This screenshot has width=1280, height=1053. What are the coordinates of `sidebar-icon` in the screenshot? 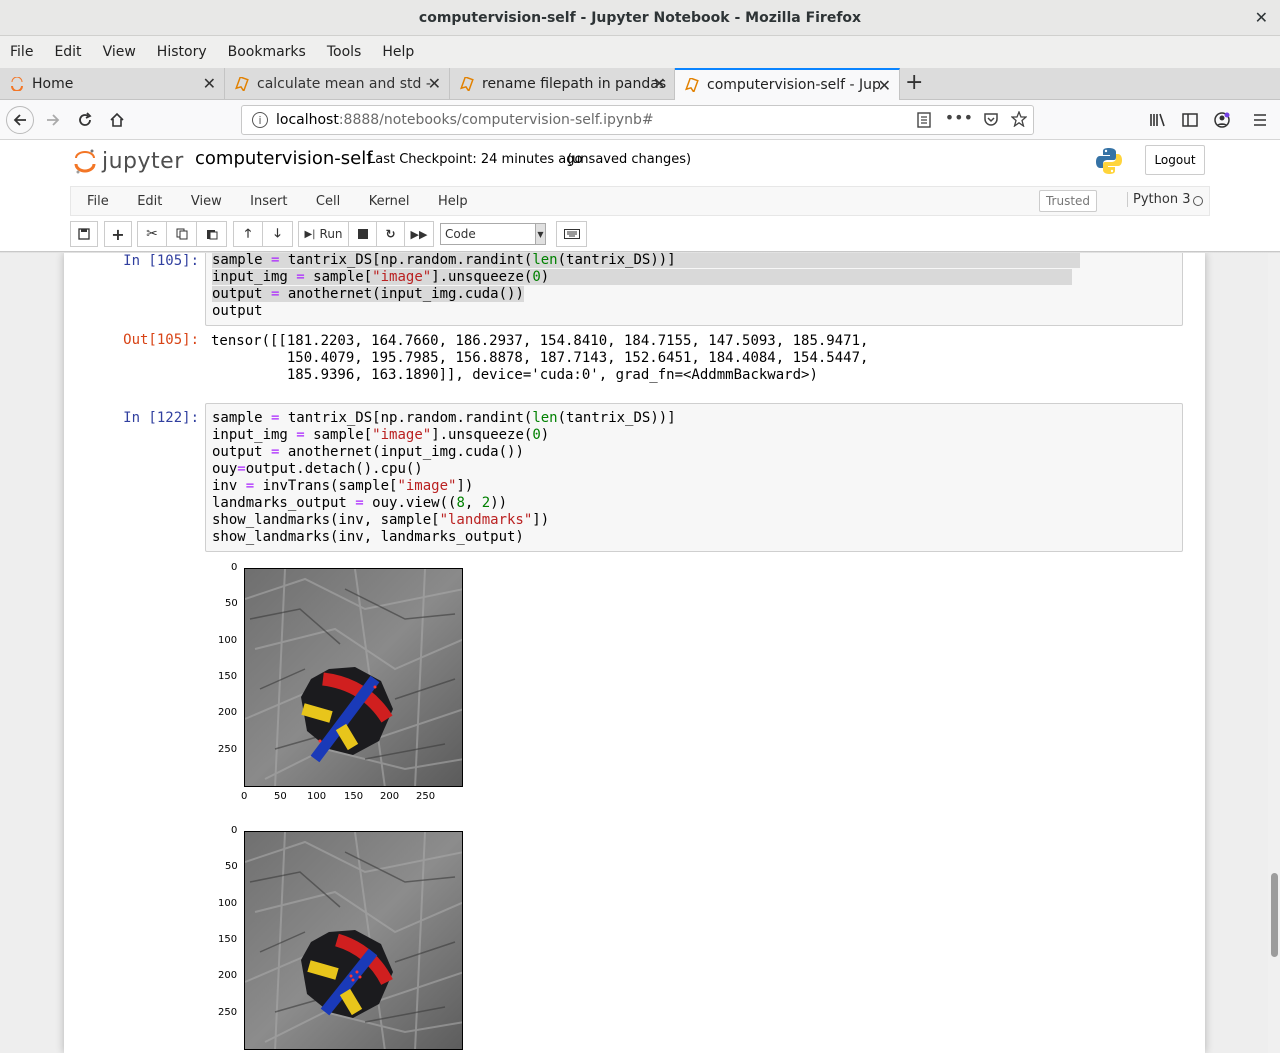 It's located at (1190, 120).